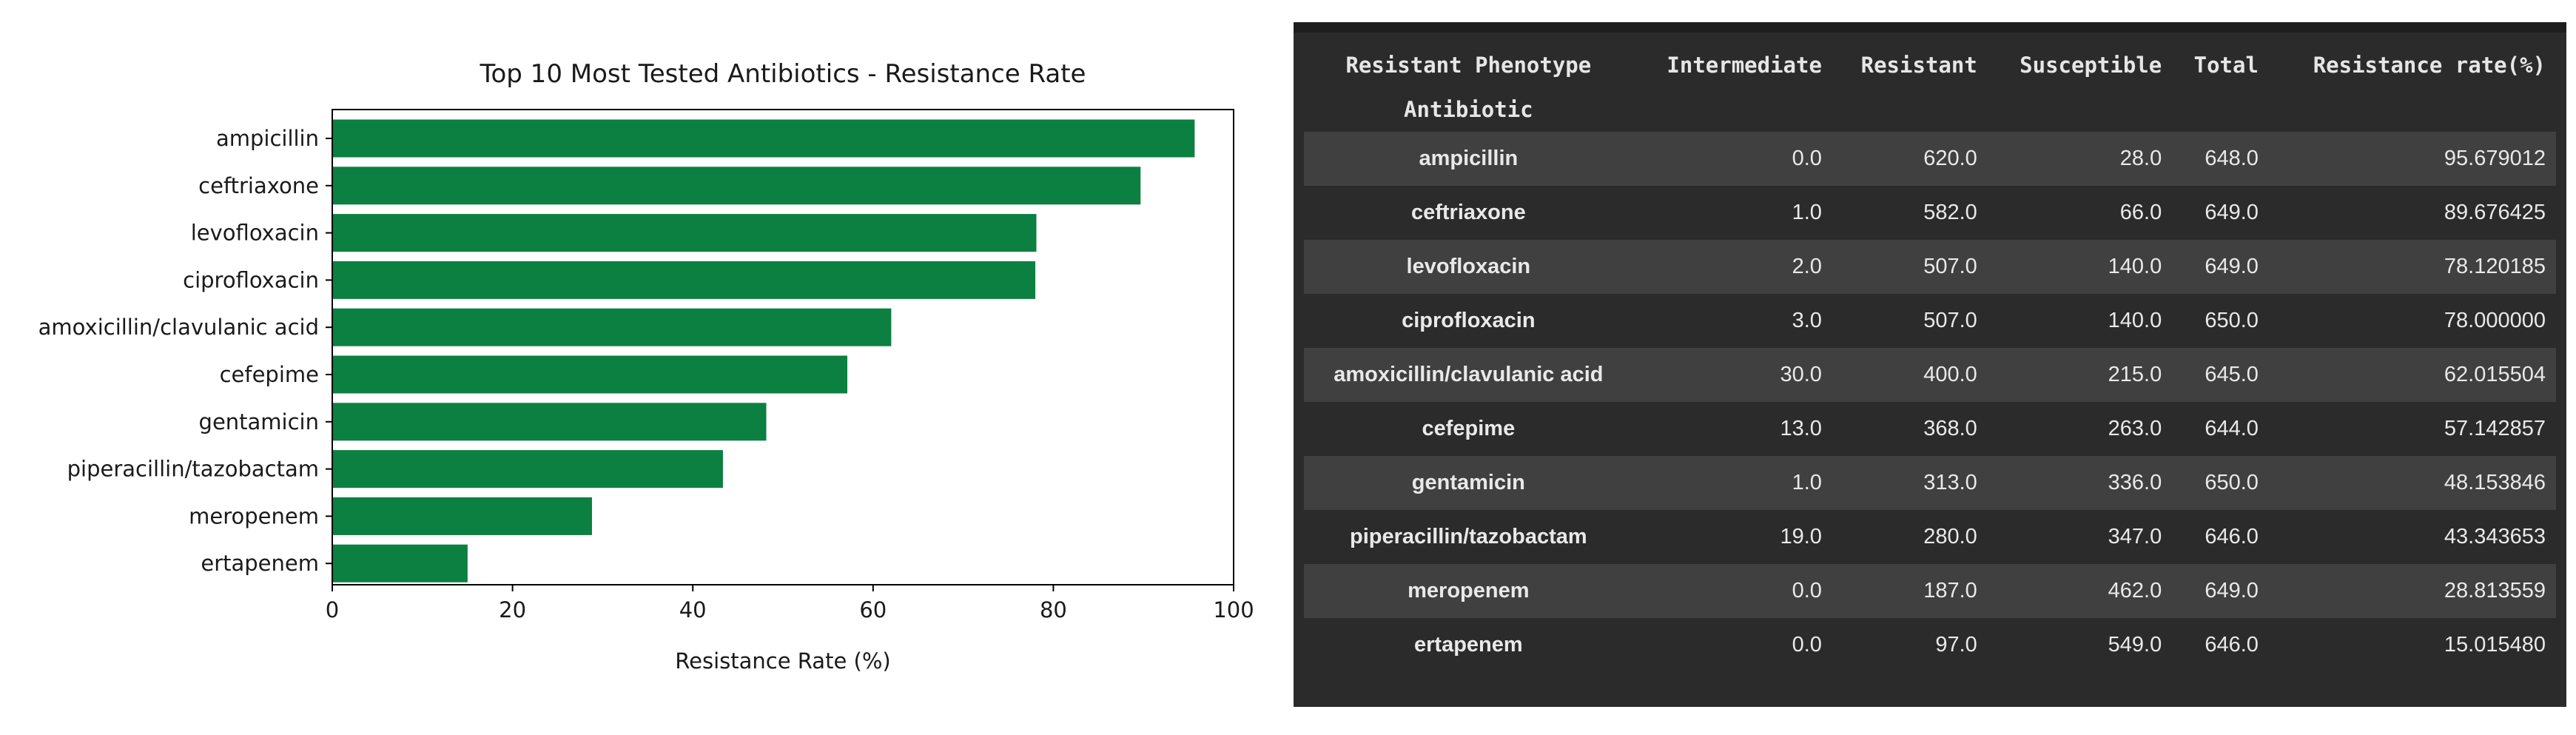 This screenshot has height=735, width=2576. I want to click on table-cell: 13.0, so click(1732, 429).